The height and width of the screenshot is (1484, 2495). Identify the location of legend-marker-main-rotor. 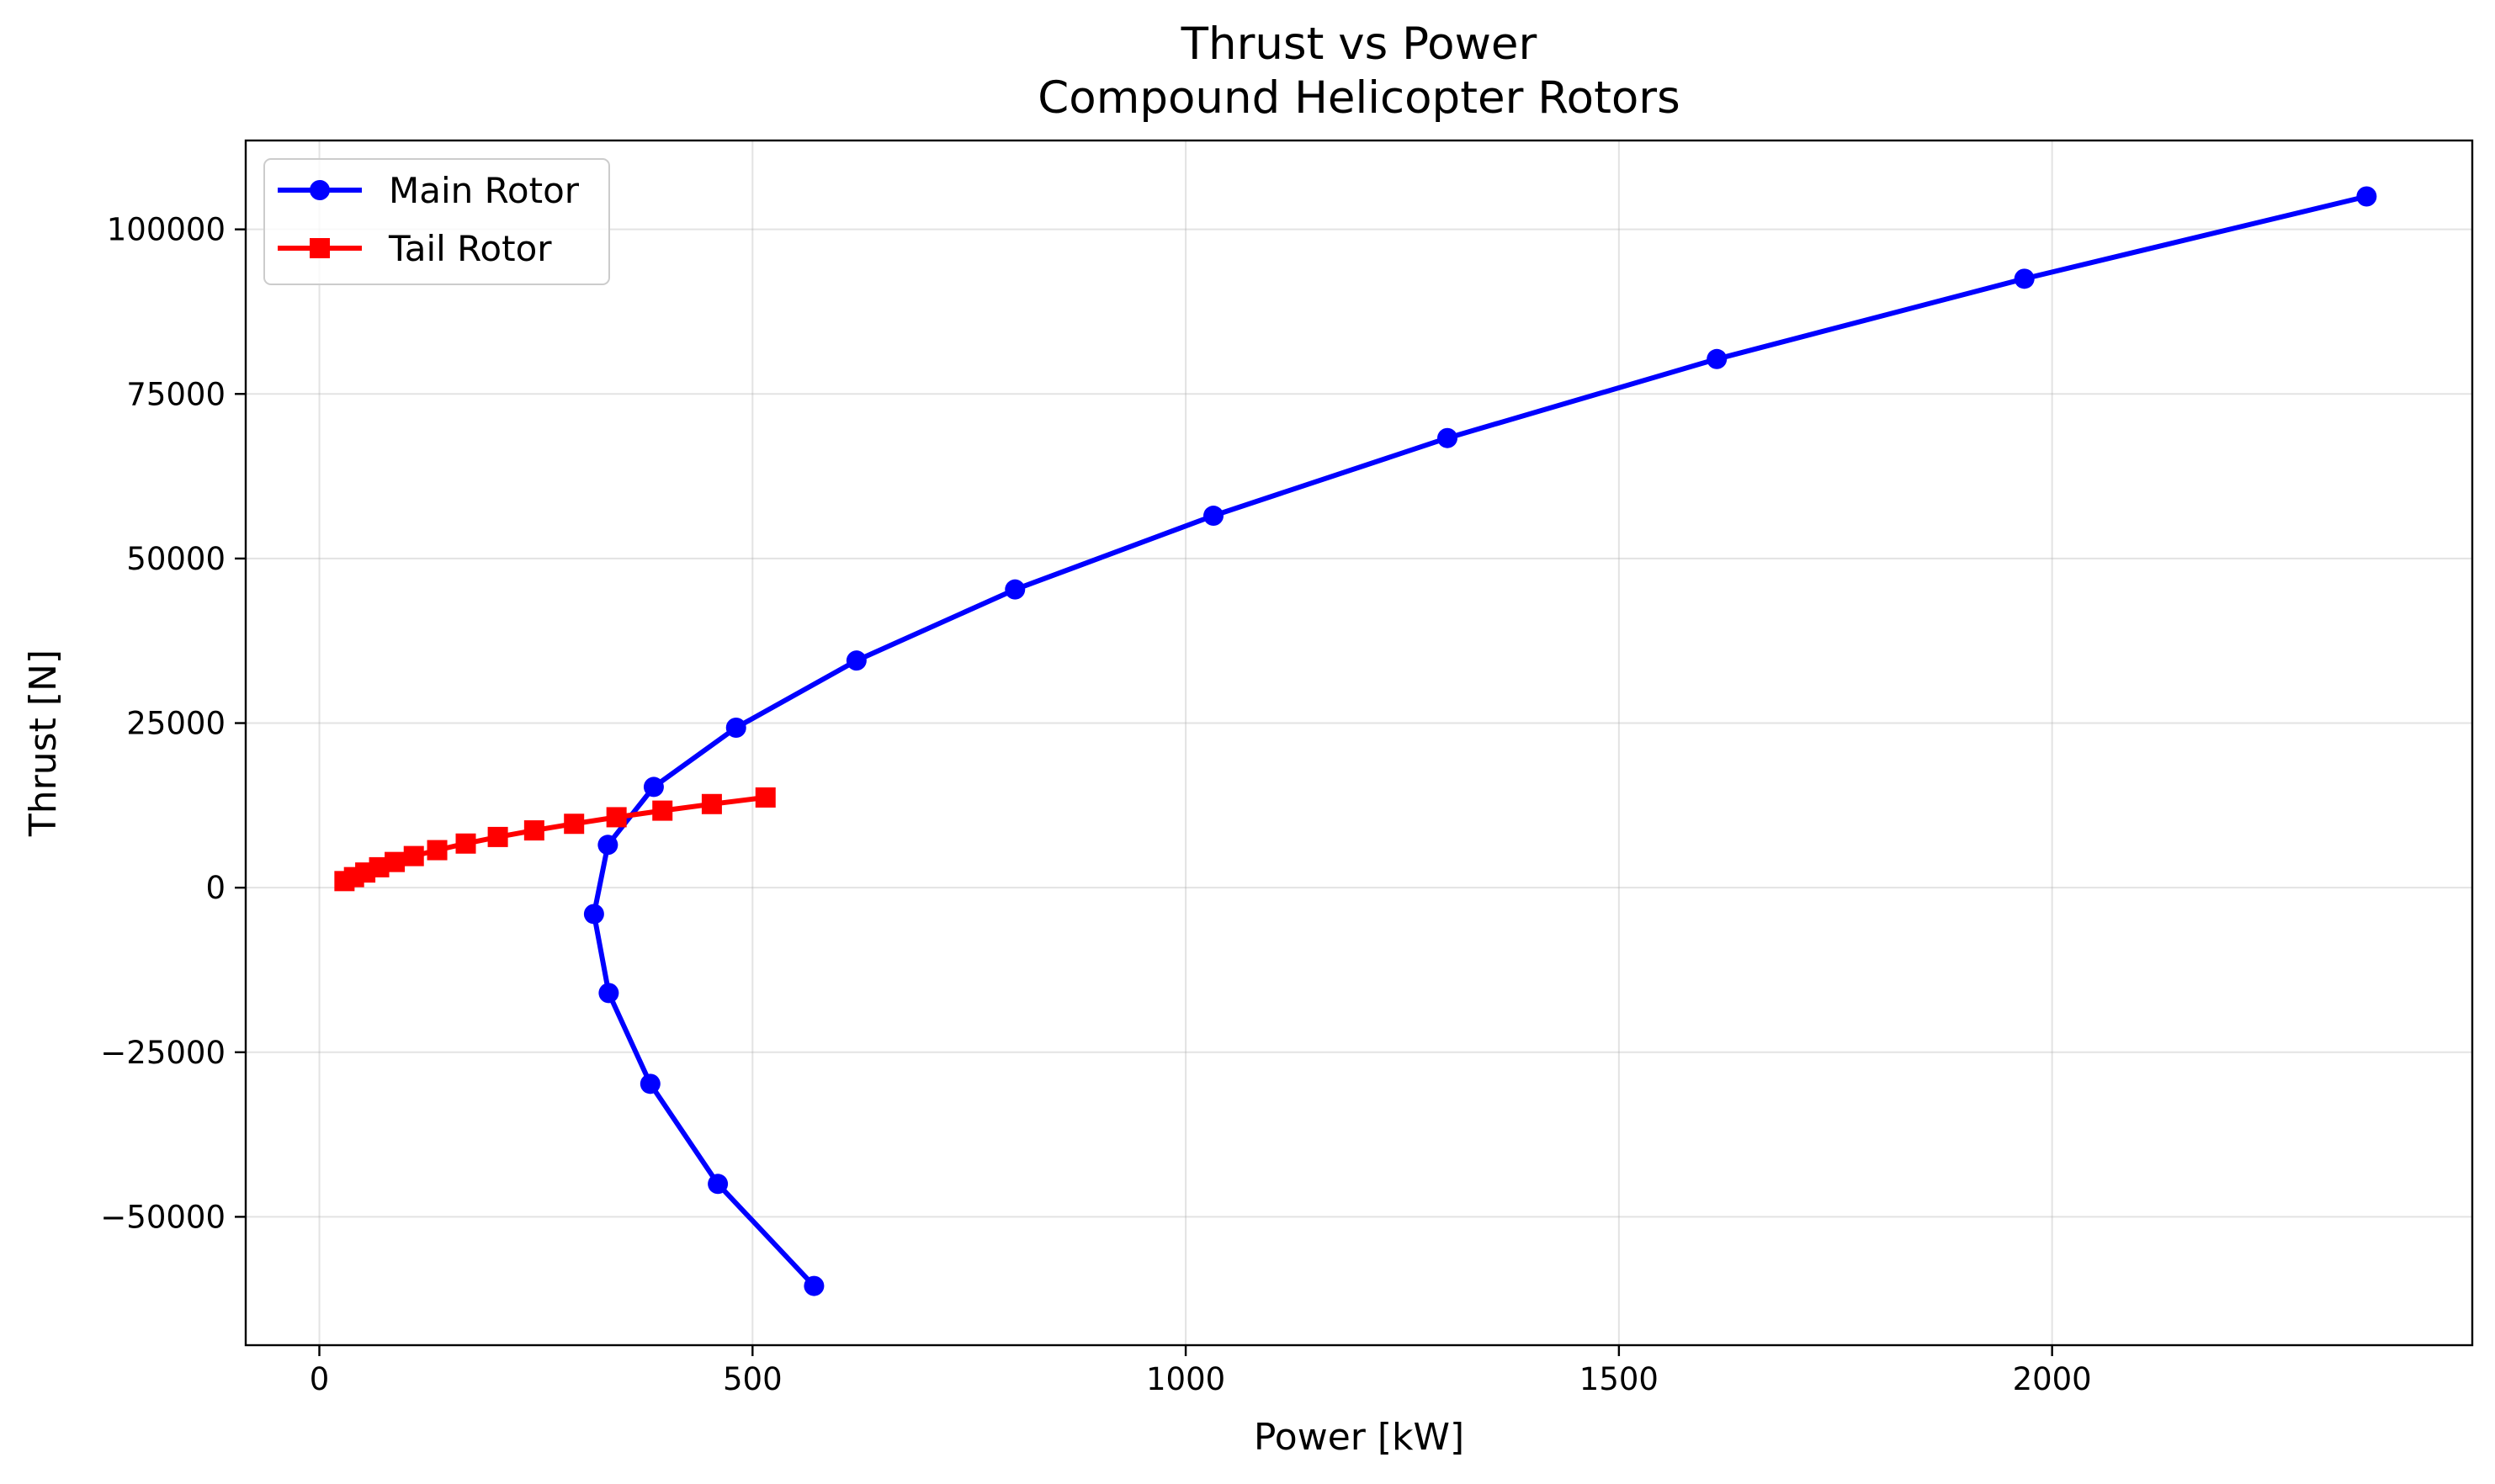
(320, 190).